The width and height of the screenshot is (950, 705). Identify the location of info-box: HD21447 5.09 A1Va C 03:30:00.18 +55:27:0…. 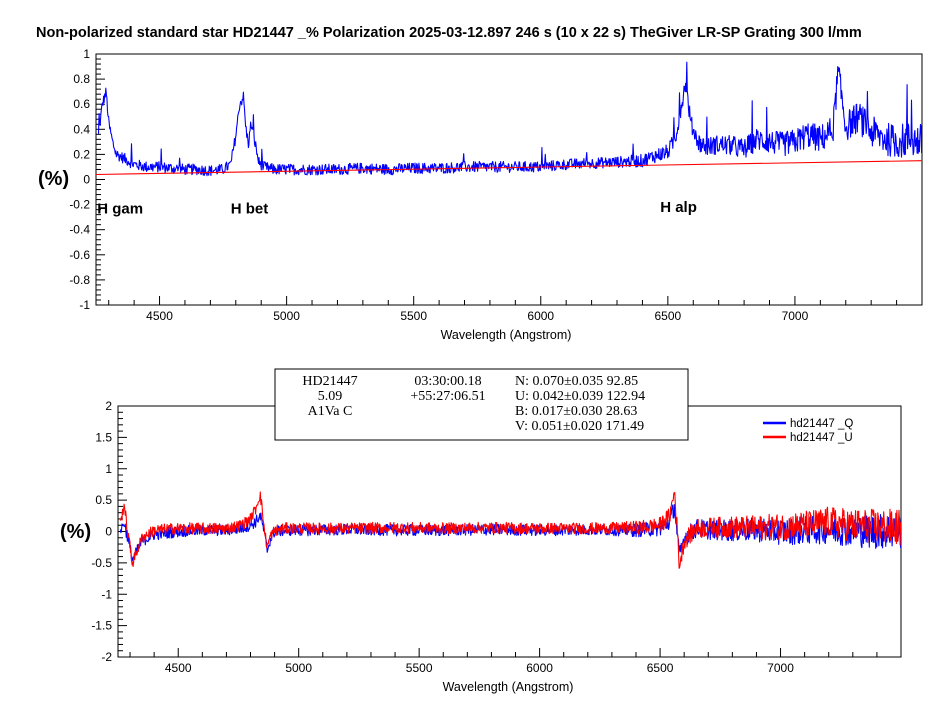
(481, 404).